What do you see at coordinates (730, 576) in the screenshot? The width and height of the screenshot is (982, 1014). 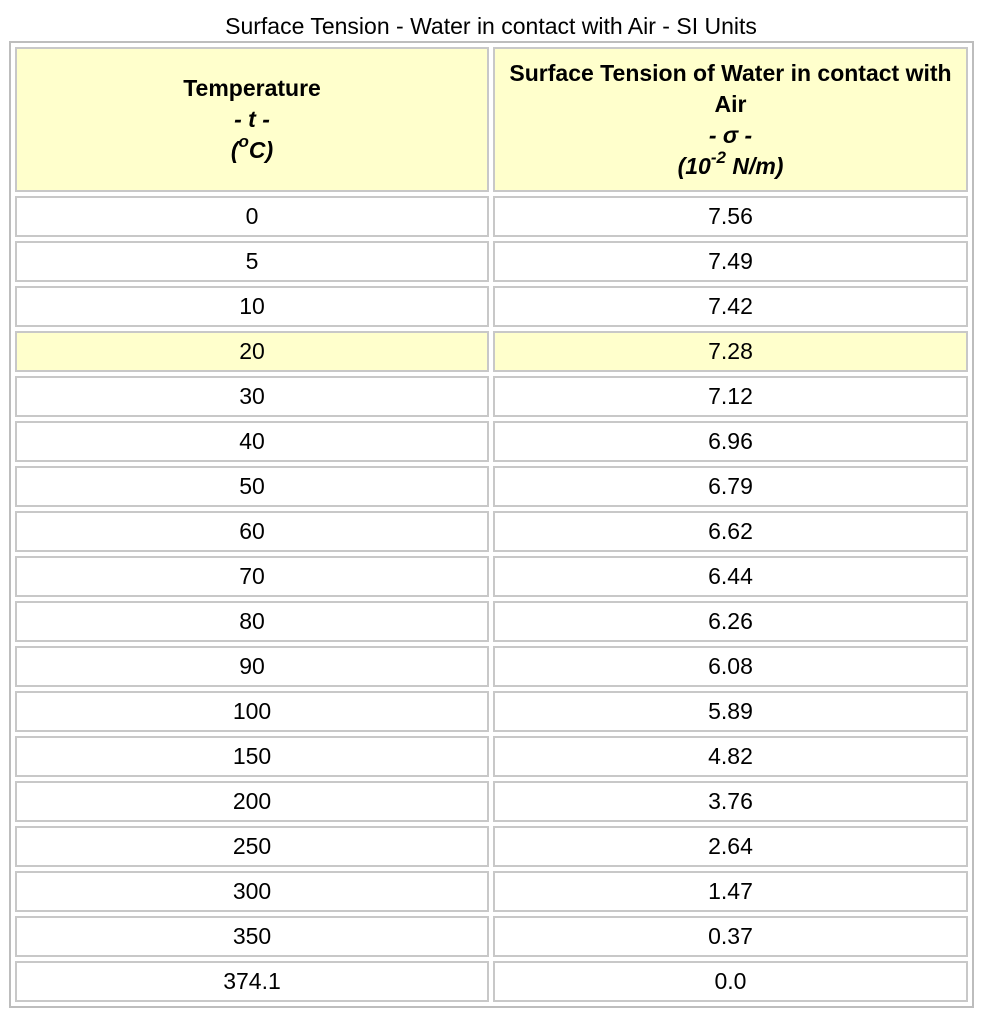 I see `surface-tension-cell: 6.44` at bounding box center [730, 576].